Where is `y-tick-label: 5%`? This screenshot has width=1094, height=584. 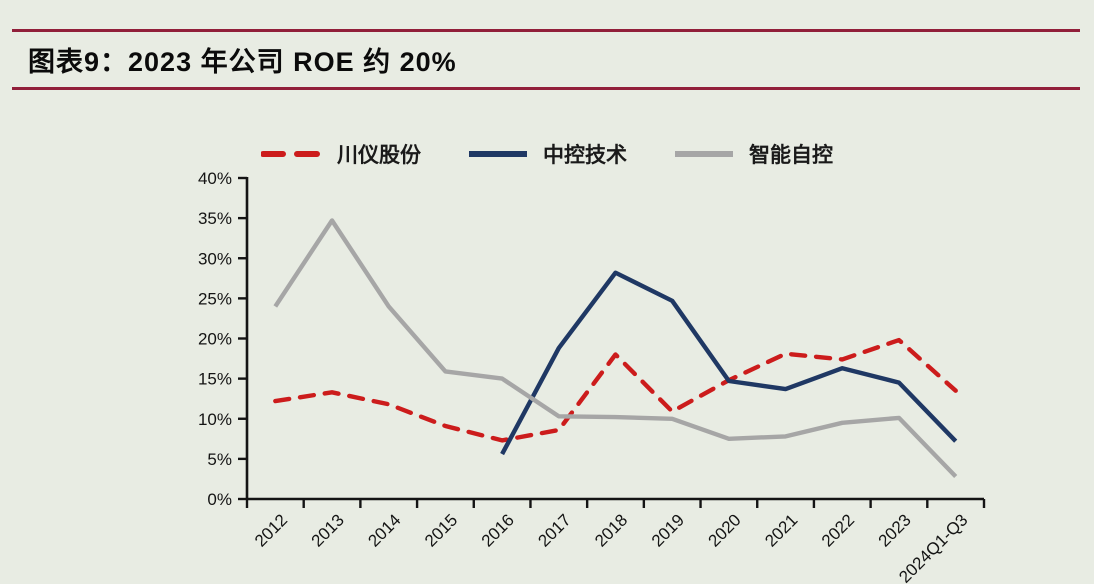
y-tick-label: 5% is located at coordinates (219, 459).